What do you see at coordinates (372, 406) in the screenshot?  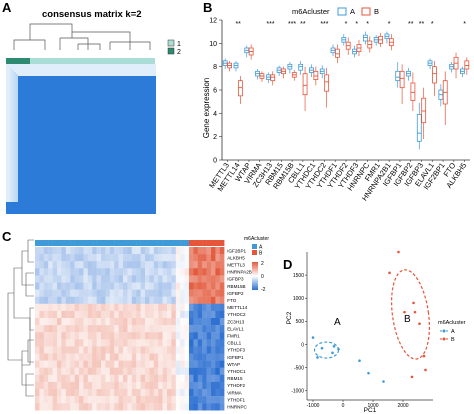 I see `x-tick-label-d: 1000` at bounding box center [372, 406].